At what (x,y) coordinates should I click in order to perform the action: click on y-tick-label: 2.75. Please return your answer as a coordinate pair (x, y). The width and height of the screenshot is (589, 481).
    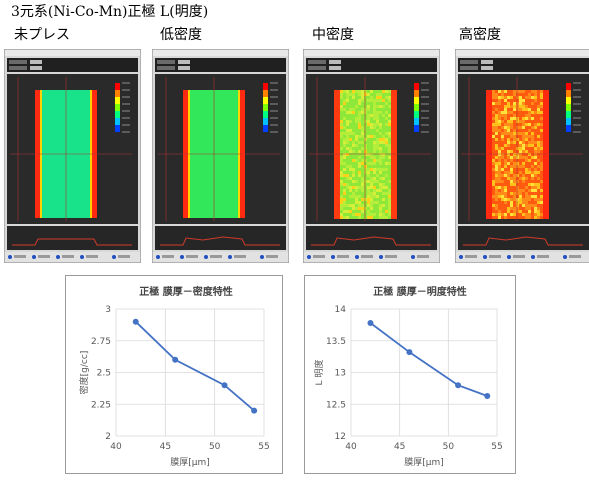
    Looking at the image, I should click on (101, 342).